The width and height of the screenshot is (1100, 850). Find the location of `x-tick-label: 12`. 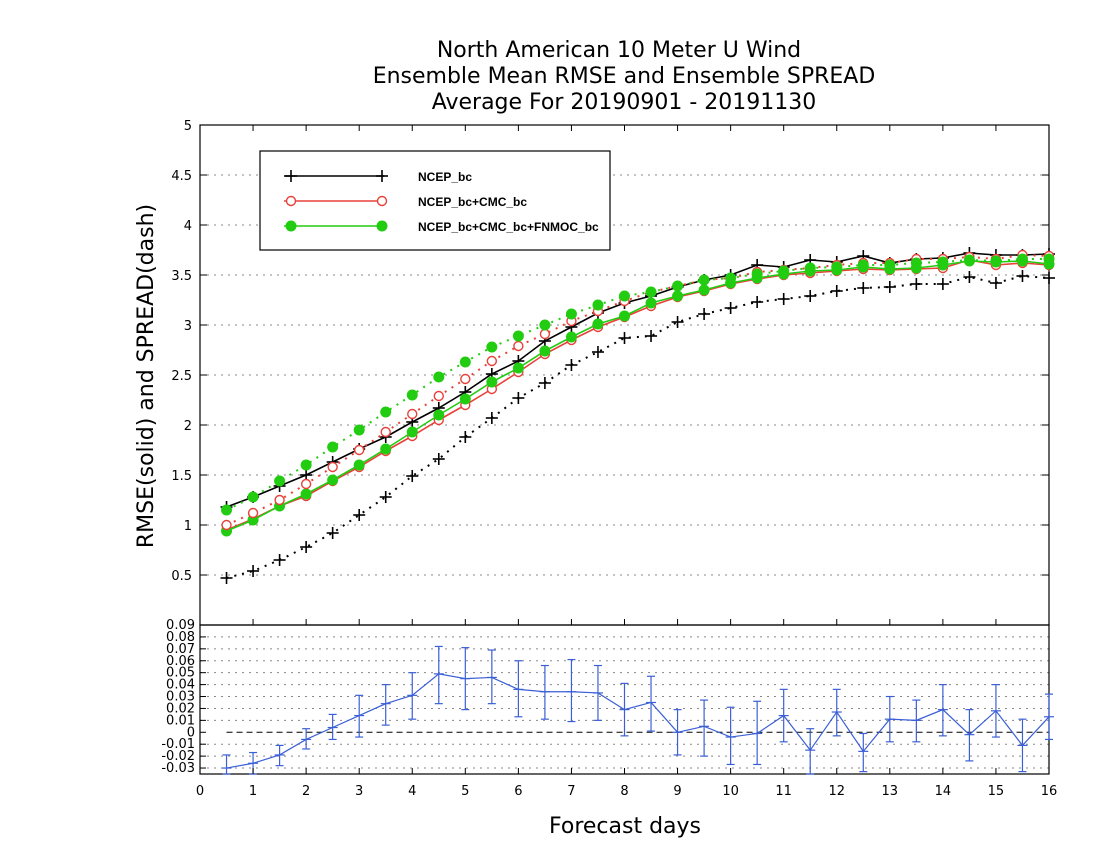

x-tick-label: 12 is located at coordinates (836, 791).